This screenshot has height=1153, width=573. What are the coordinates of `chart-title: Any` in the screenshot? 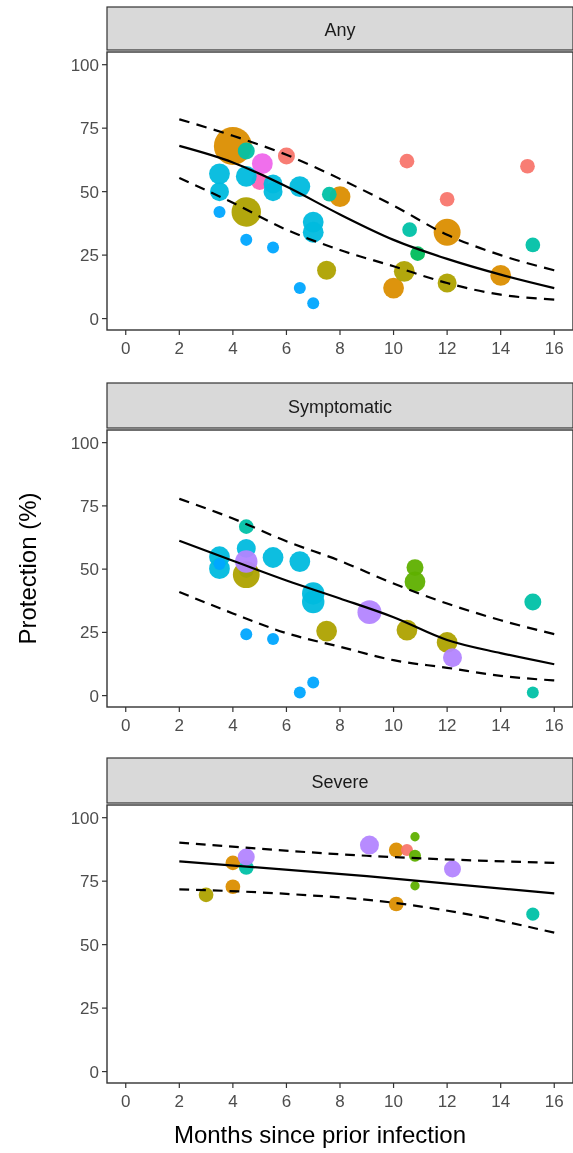 It's located at (340, 29).